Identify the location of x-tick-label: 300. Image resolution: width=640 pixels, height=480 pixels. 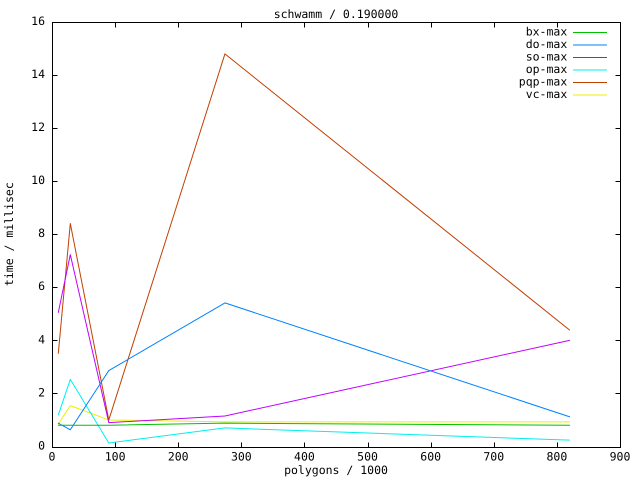
(241, 456).